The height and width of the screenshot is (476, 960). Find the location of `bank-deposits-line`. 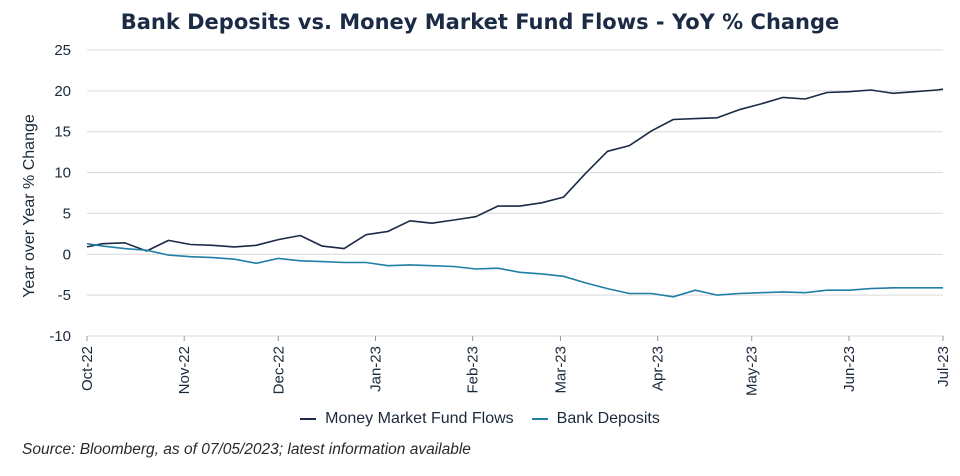

bank-deposits-line is located at coordinates (514, 270).